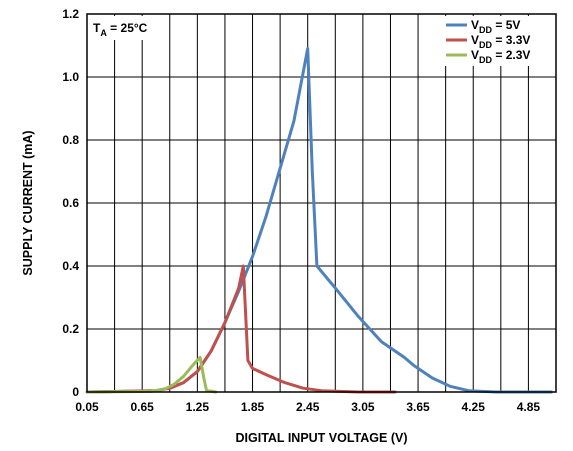  Describe the element at coordinates (529, 407) in the screenshot. I see `x-tick-label: 4.85` at that location.